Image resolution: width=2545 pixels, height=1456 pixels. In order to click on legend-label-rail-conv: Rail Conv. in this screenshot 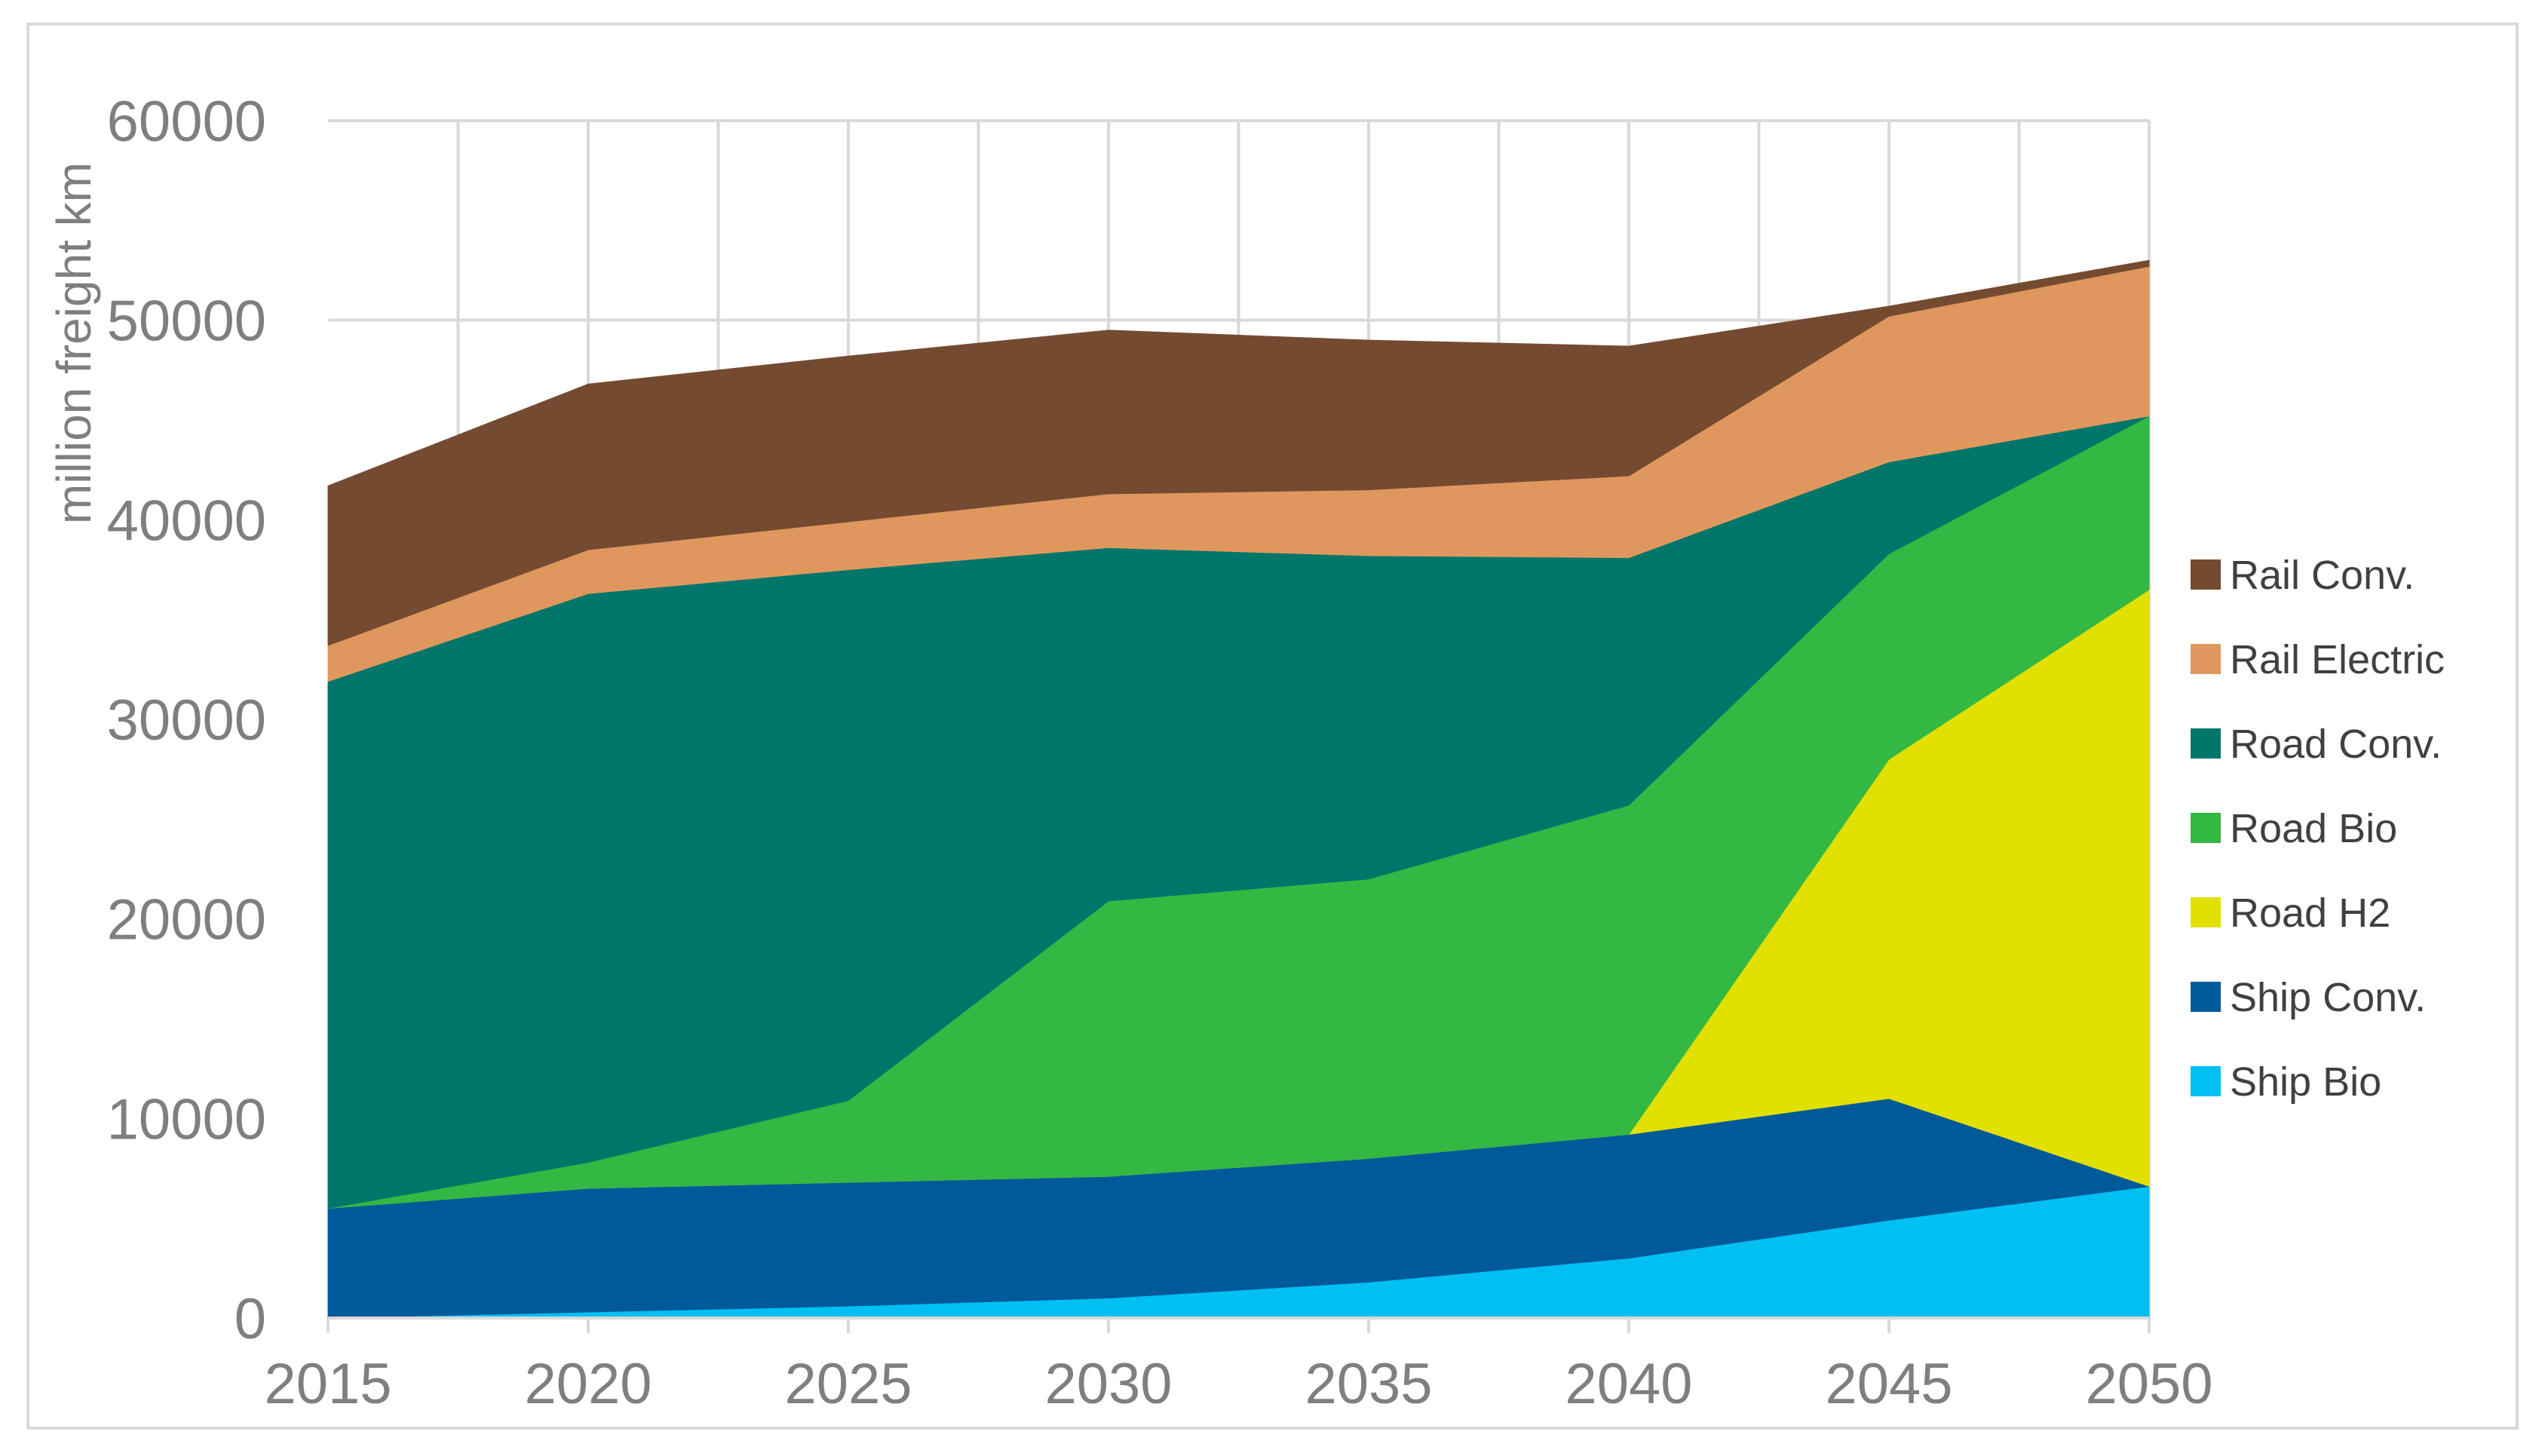, I will do `click(2323, 575)`.